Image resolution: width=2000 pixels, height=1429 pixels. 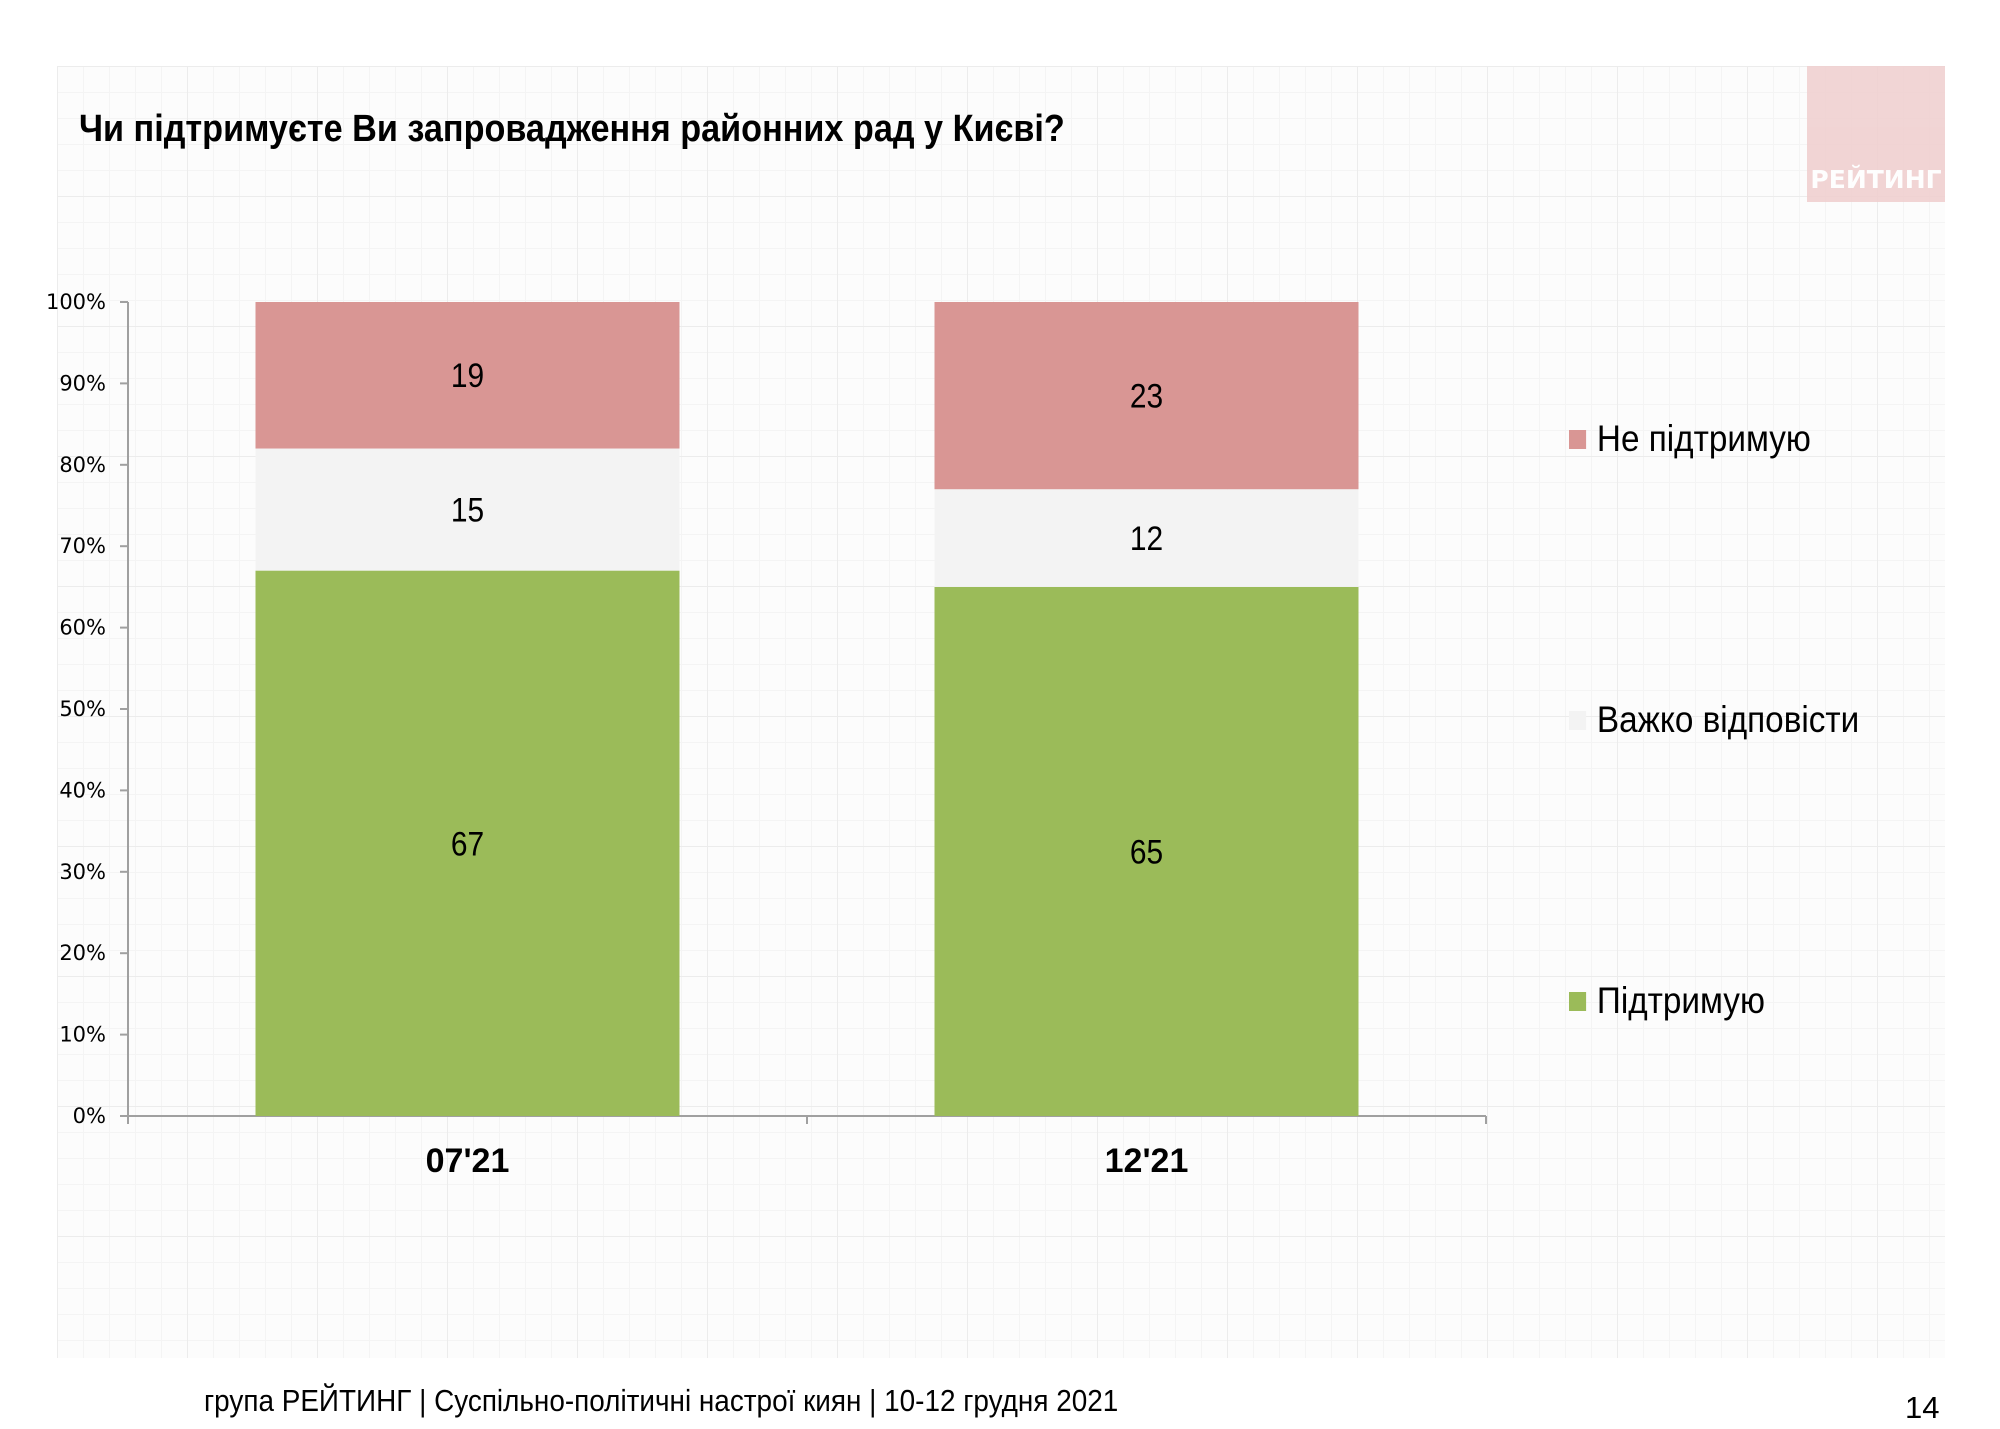 What do you see at coordinates (82, 383) in the screenshot?
I see `y-tick-label: 90%` at bounding box center [82, 383].